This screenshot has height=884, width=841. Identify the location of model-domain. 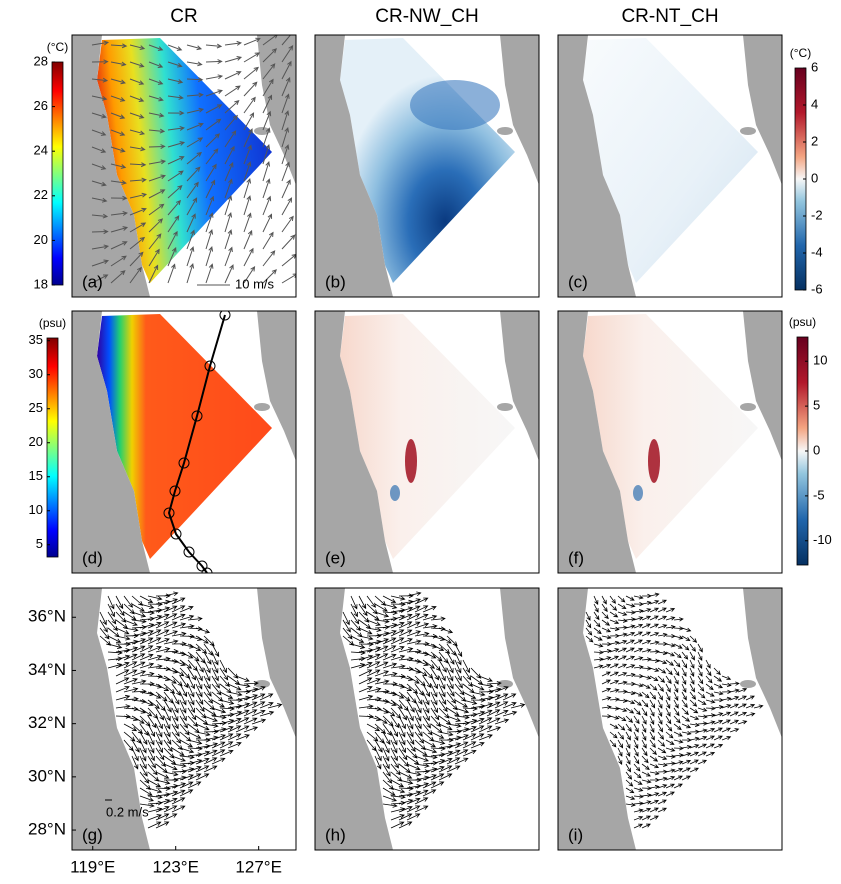
(670, 713).